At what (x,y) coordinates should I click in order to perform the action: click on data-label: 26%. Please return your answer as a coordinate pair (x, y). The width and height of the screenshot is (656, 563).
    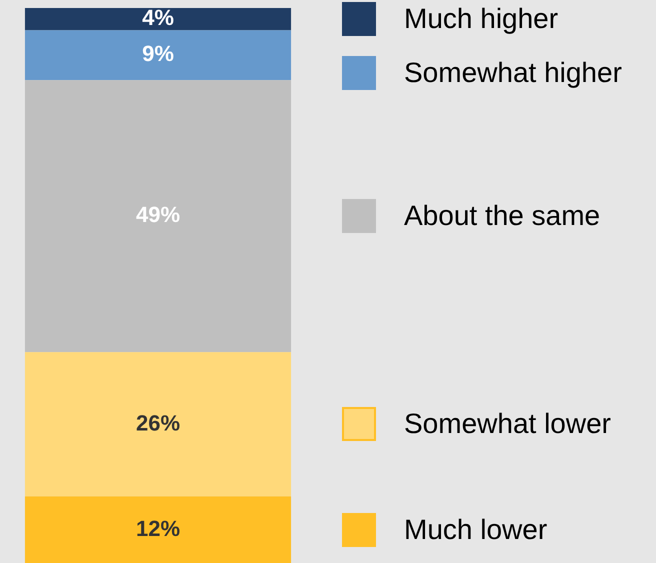
    Looking at the image, I should click on (158, 423).